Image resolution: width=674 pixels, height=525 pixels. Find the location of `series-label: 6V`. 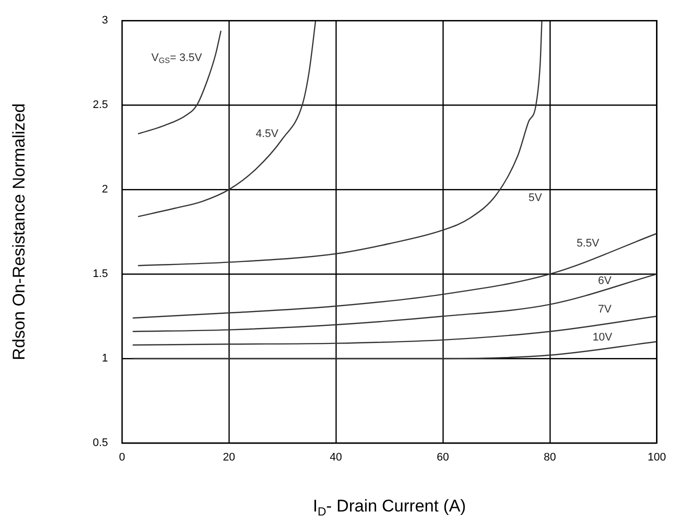

series-label: 6V is located at coordinates (605, 280).